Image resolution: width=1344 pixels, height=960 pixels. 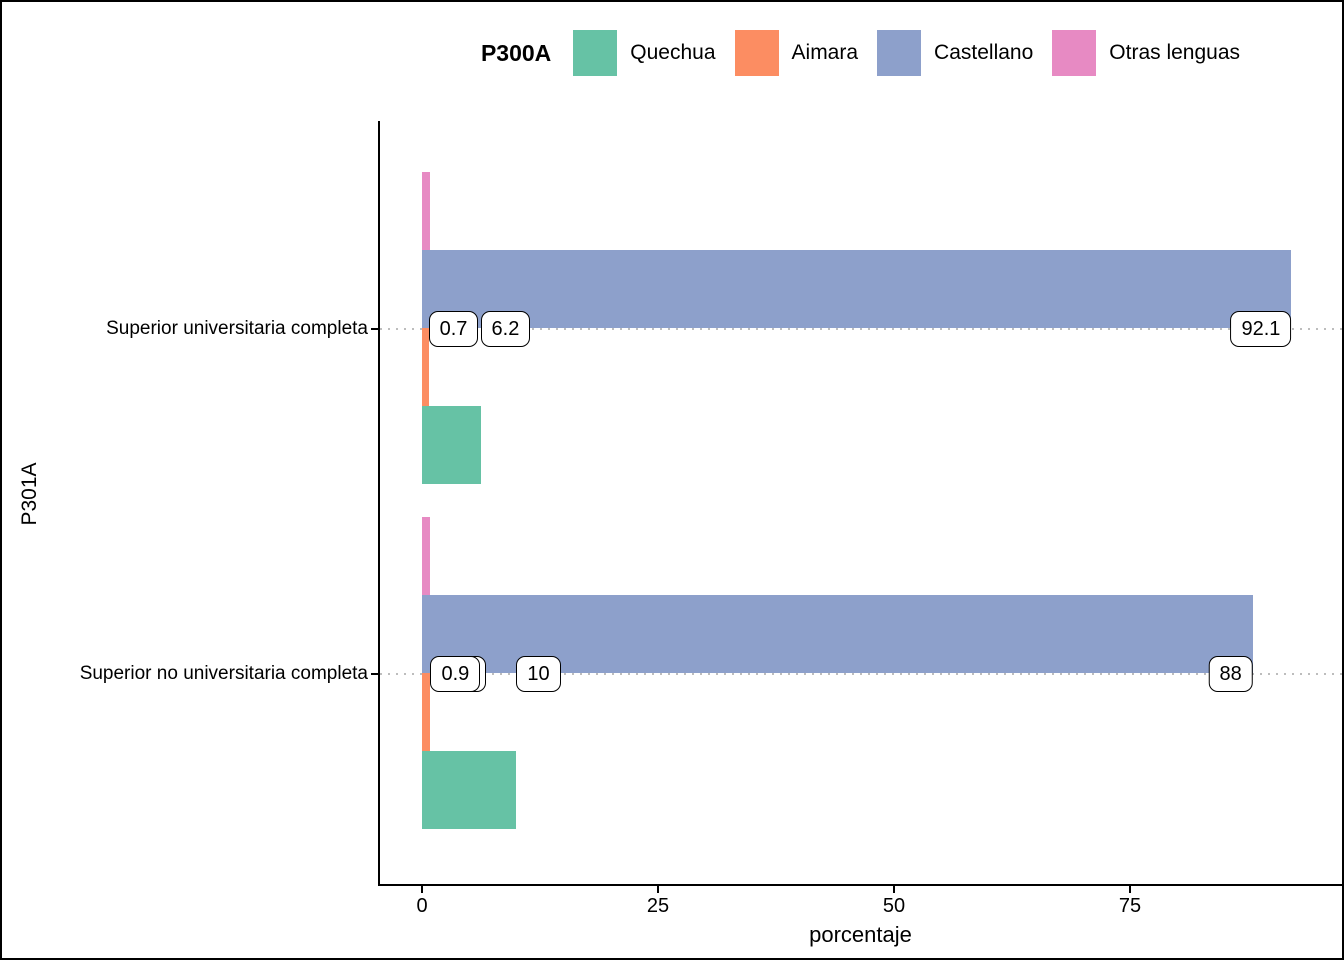 I want to click on y-axis-title: P301A, so click(x=29, y=494).